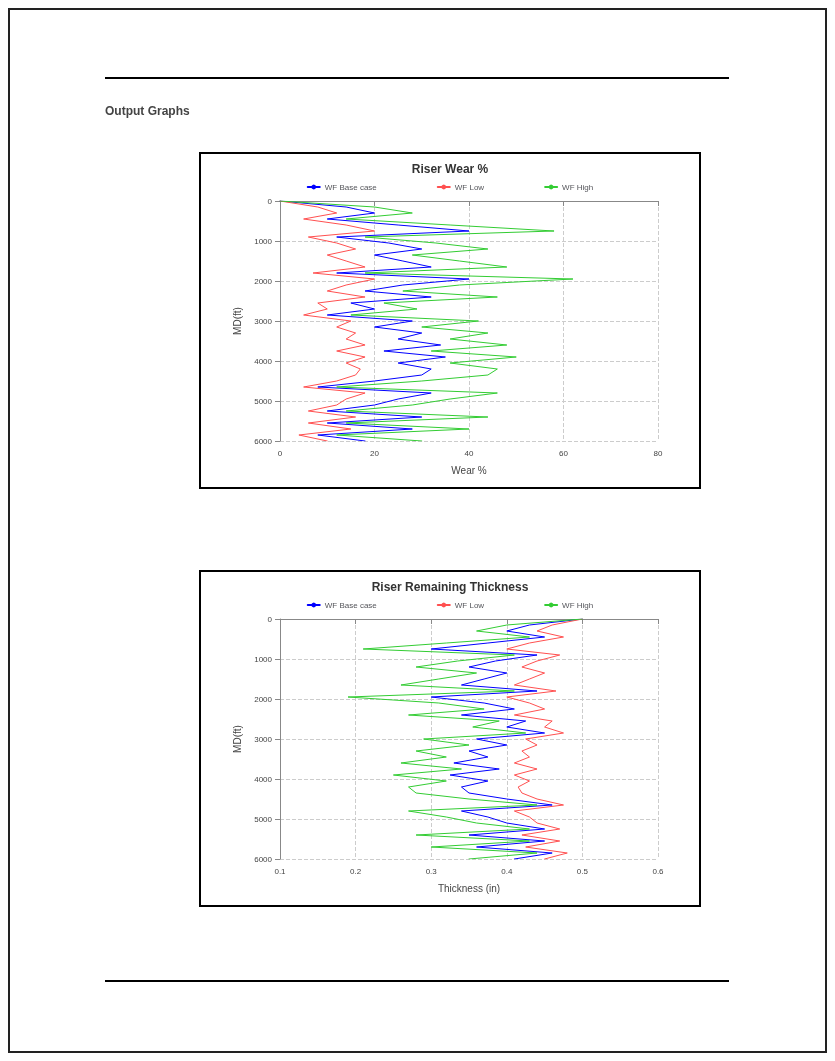 Image resolution: width=835 pixels, height=1061 pixels. Describe the element at coordinates (450, 169) in the screenshot. I see `chart-title: Riser Wear %` at that location.